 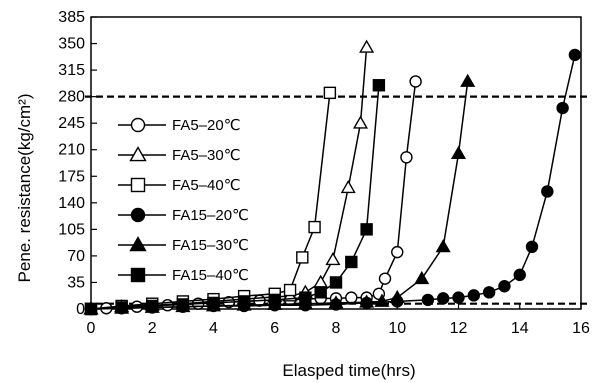 I want to click on legend-entry: FA5–20℃, so click(x=179, y=125).